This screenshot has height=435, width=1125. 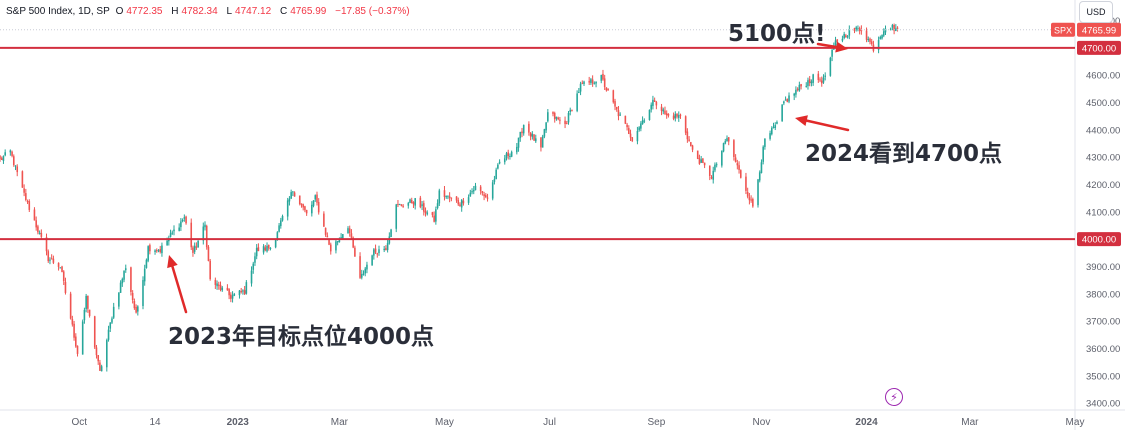 What do you see at coordinates (179, 289) in the screenshot?
I see `arrow-bottom-shaft` at bounding box center [179, 289].